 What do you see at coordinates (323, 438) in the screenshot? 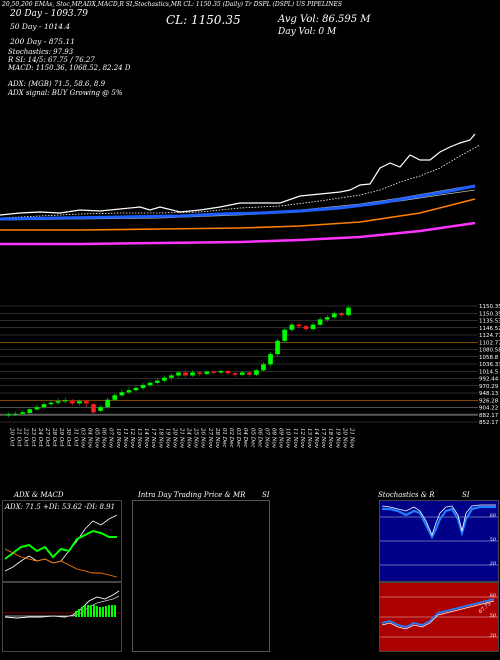
I see `date-tick-label: 17 Nov` at bounding box center [323, 438].